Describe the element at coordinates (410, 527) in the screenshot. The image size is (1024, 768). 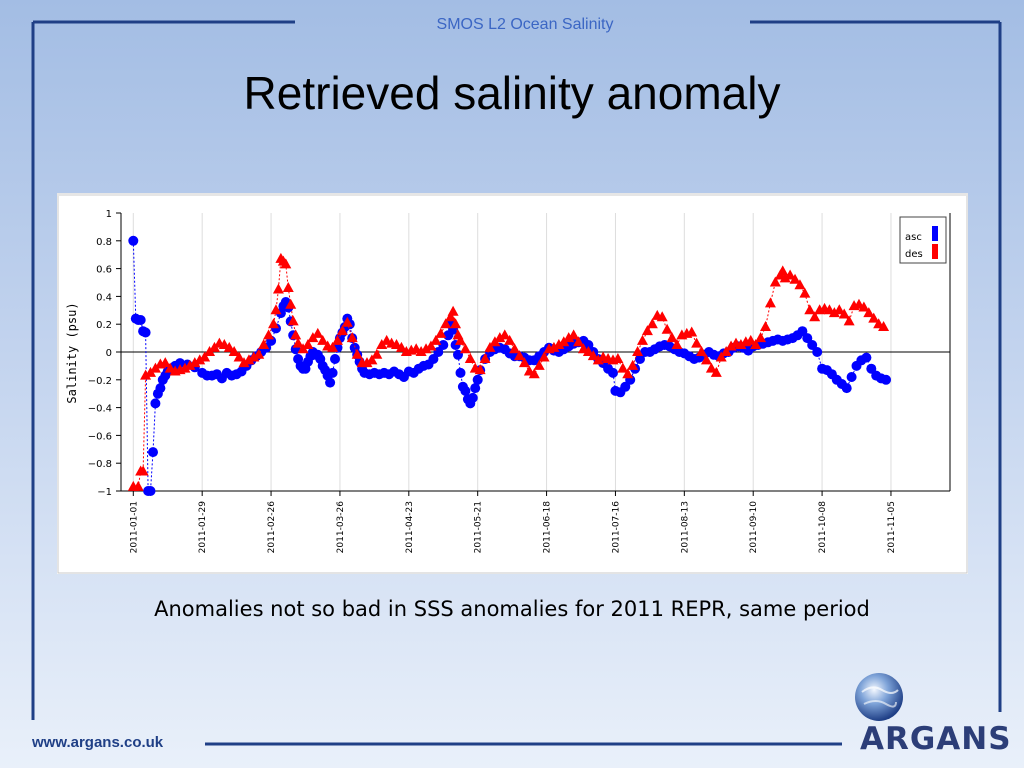
I see `x-tick-label: 2011-04-23` at that location.